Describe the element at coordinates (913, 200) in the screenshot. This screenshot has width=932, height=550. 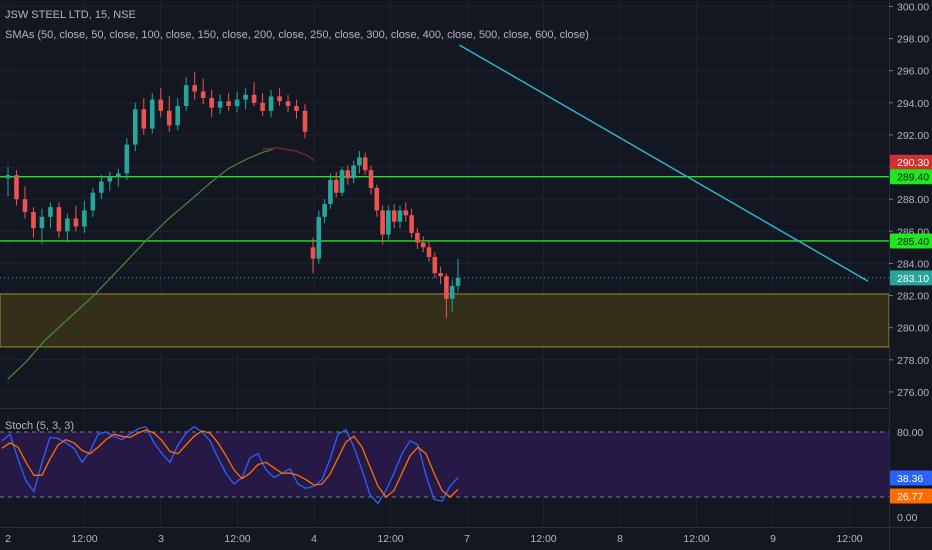
I see `y-tick-label-6: 288.00` at that location.